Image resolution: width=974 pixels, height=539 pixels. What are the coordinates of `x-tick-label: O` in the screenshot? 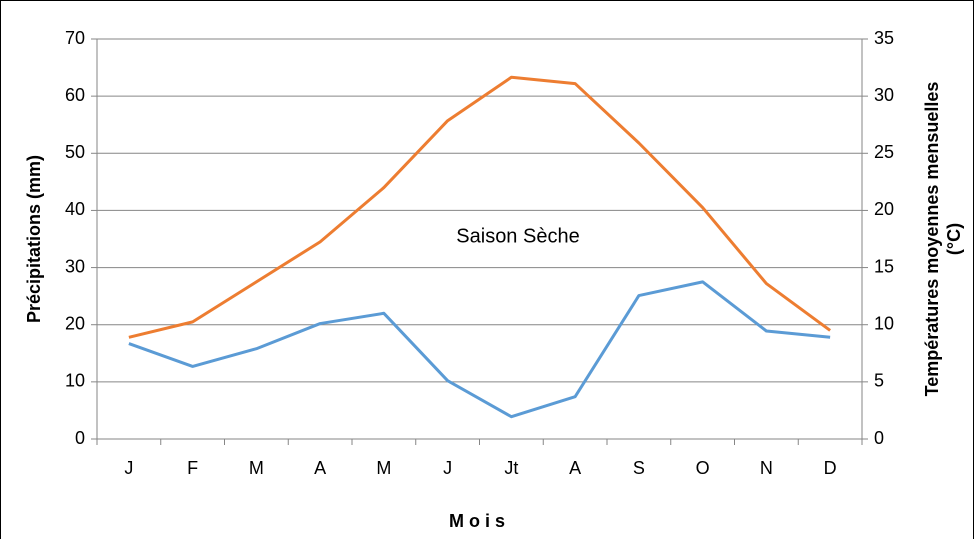 It's located at (703, 468).